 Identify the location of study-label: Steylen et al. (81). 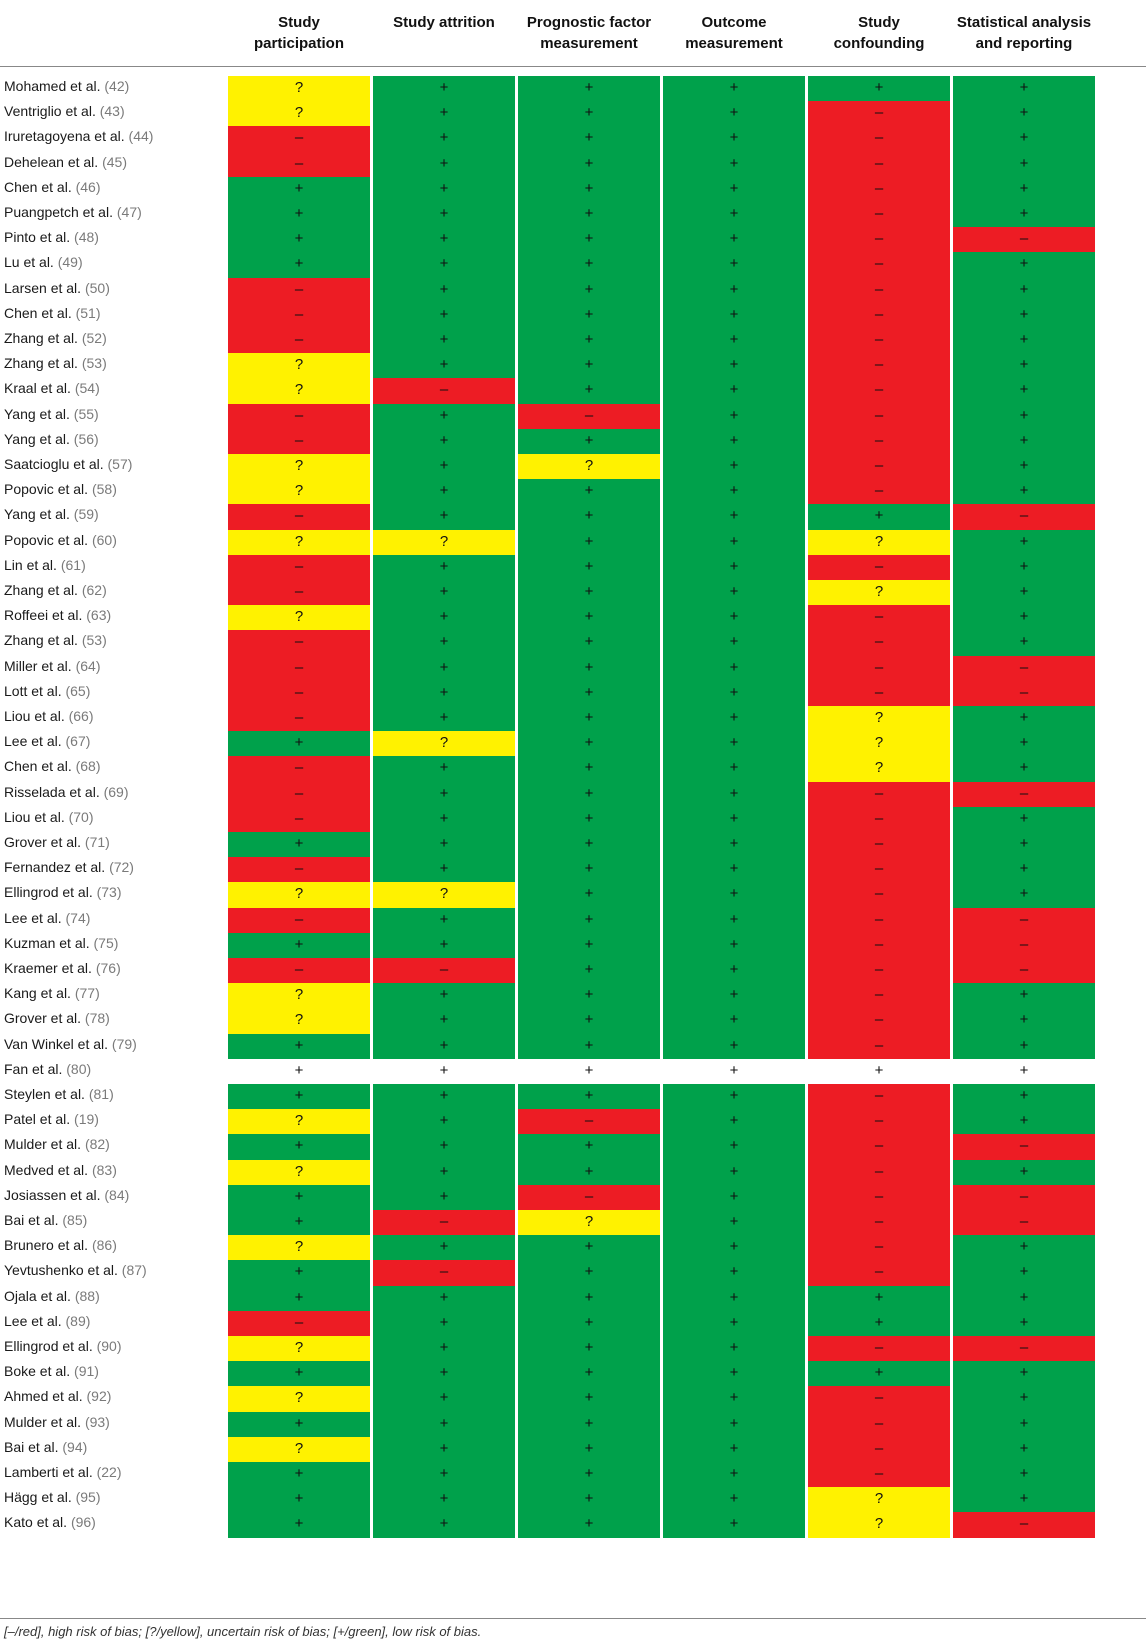
(59, 1094).